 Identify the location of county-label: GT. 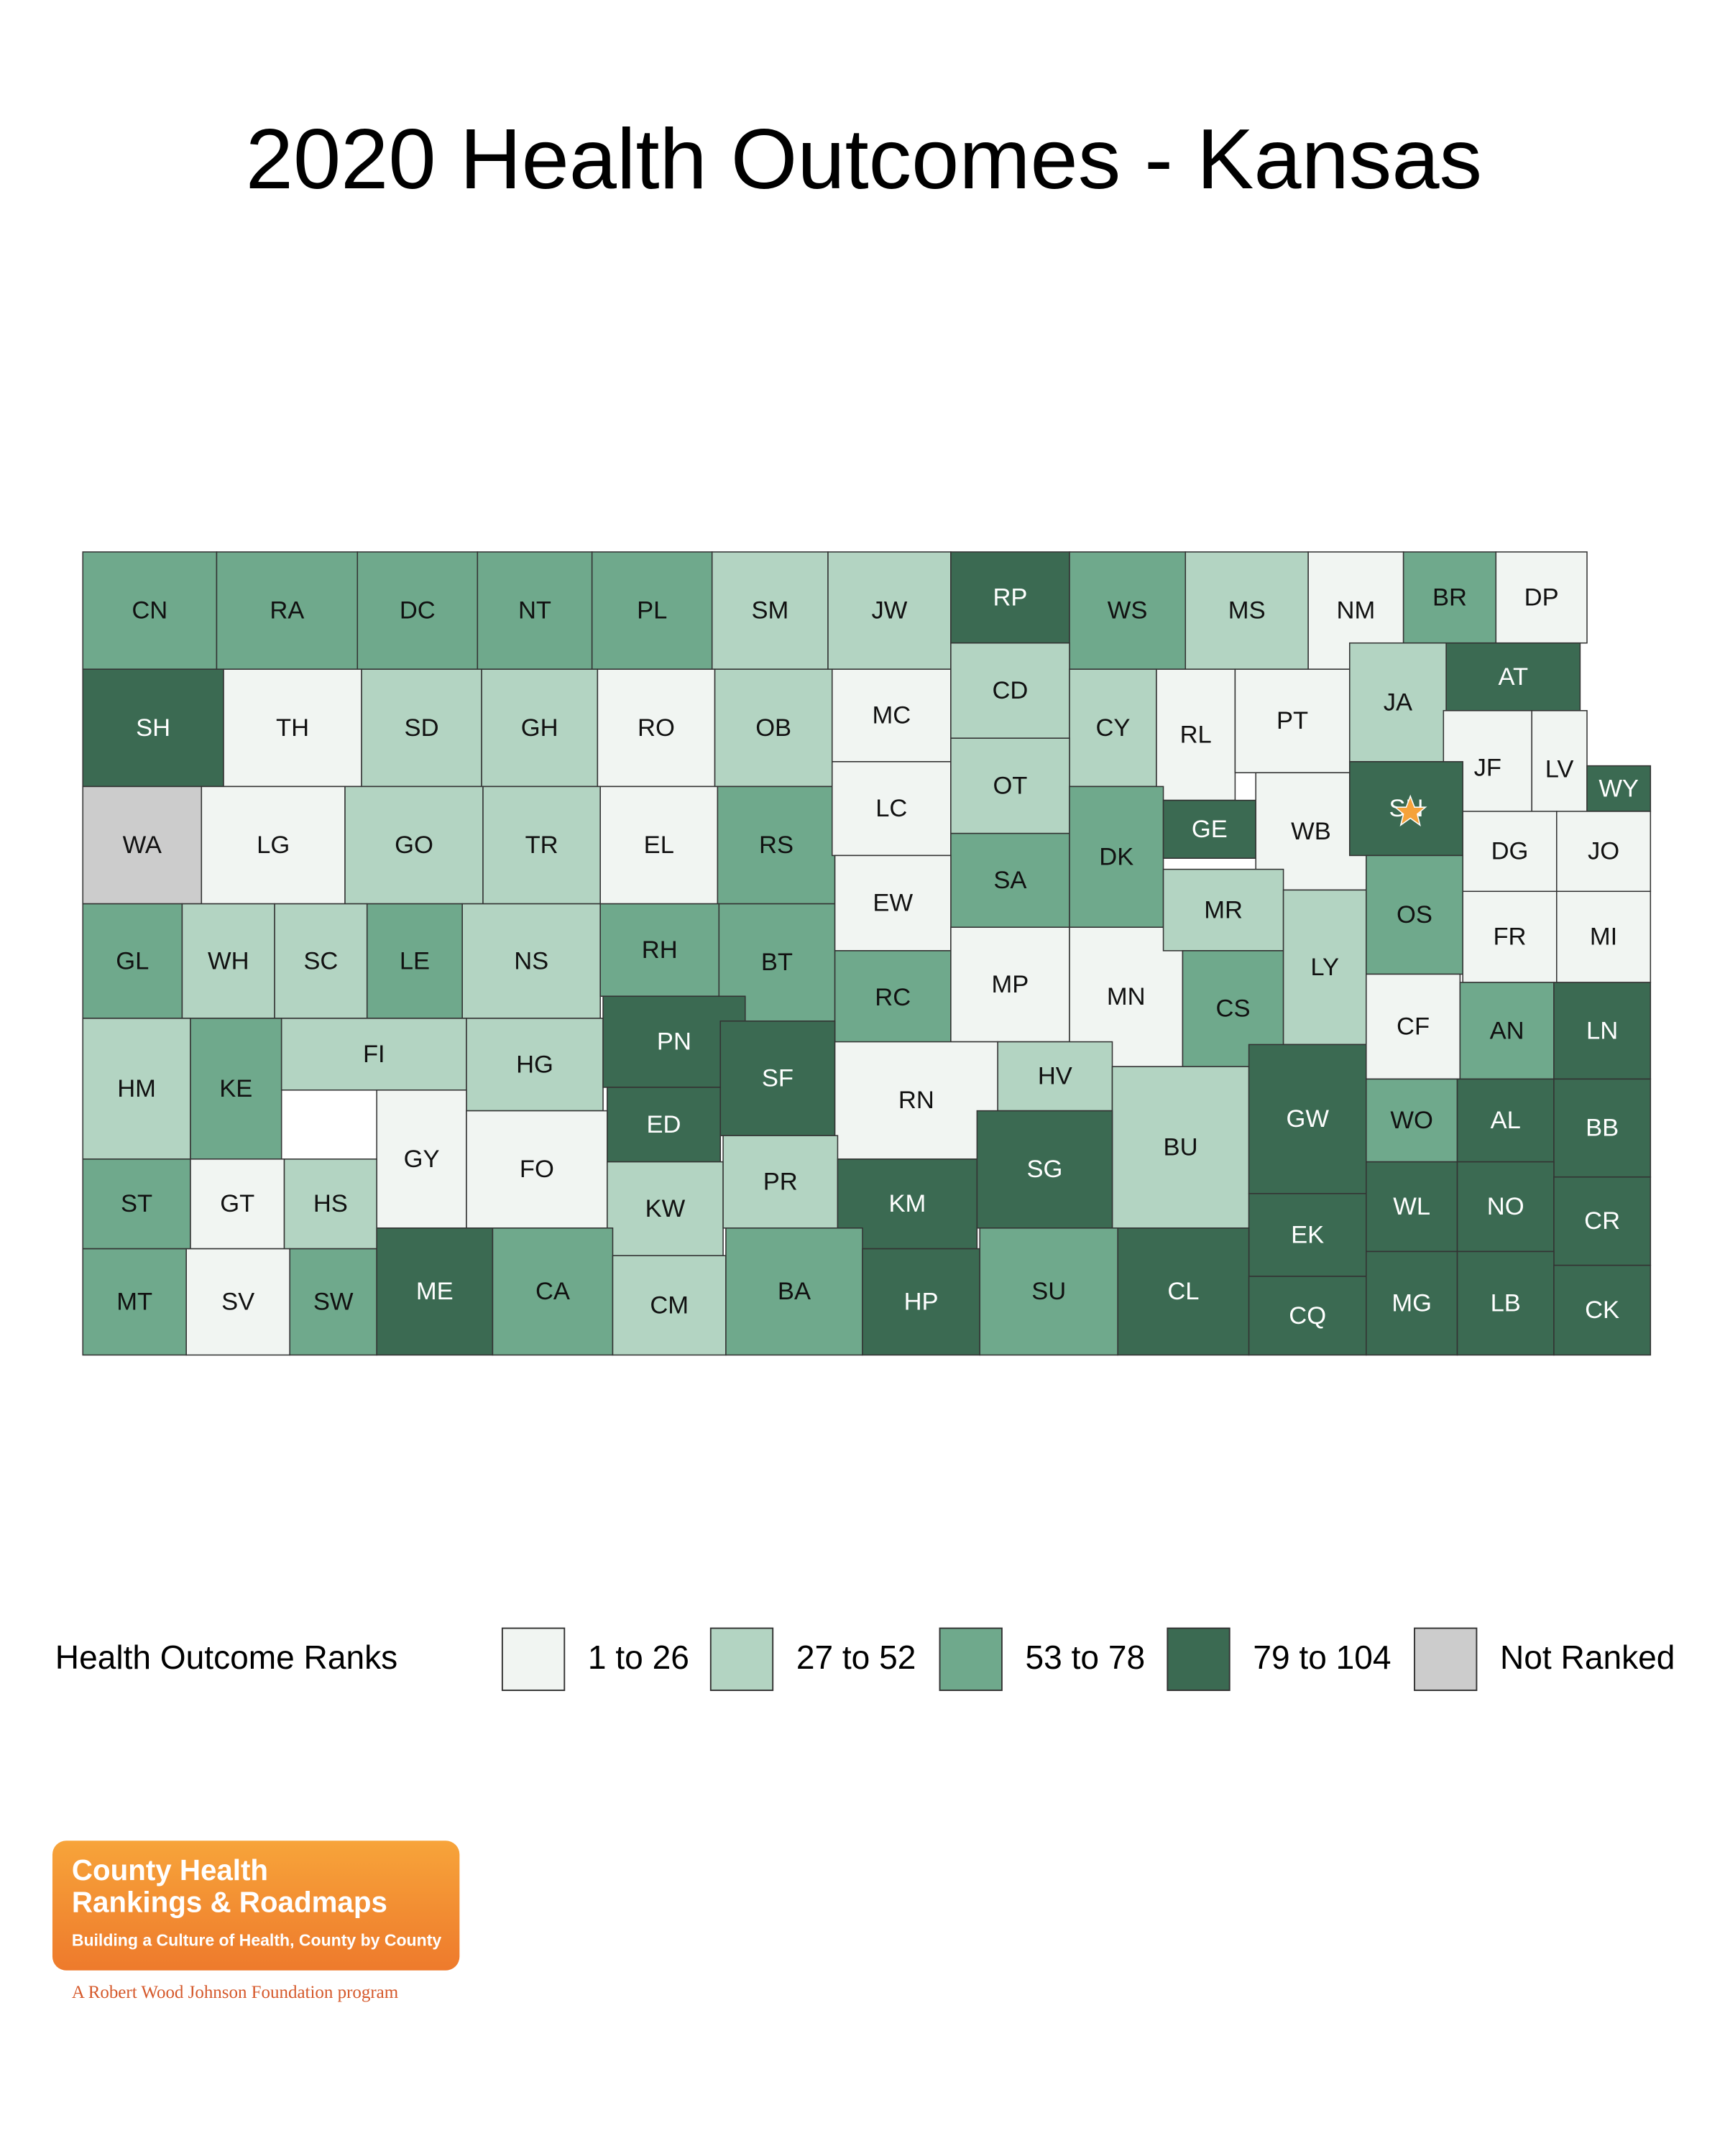
(237, 1203).